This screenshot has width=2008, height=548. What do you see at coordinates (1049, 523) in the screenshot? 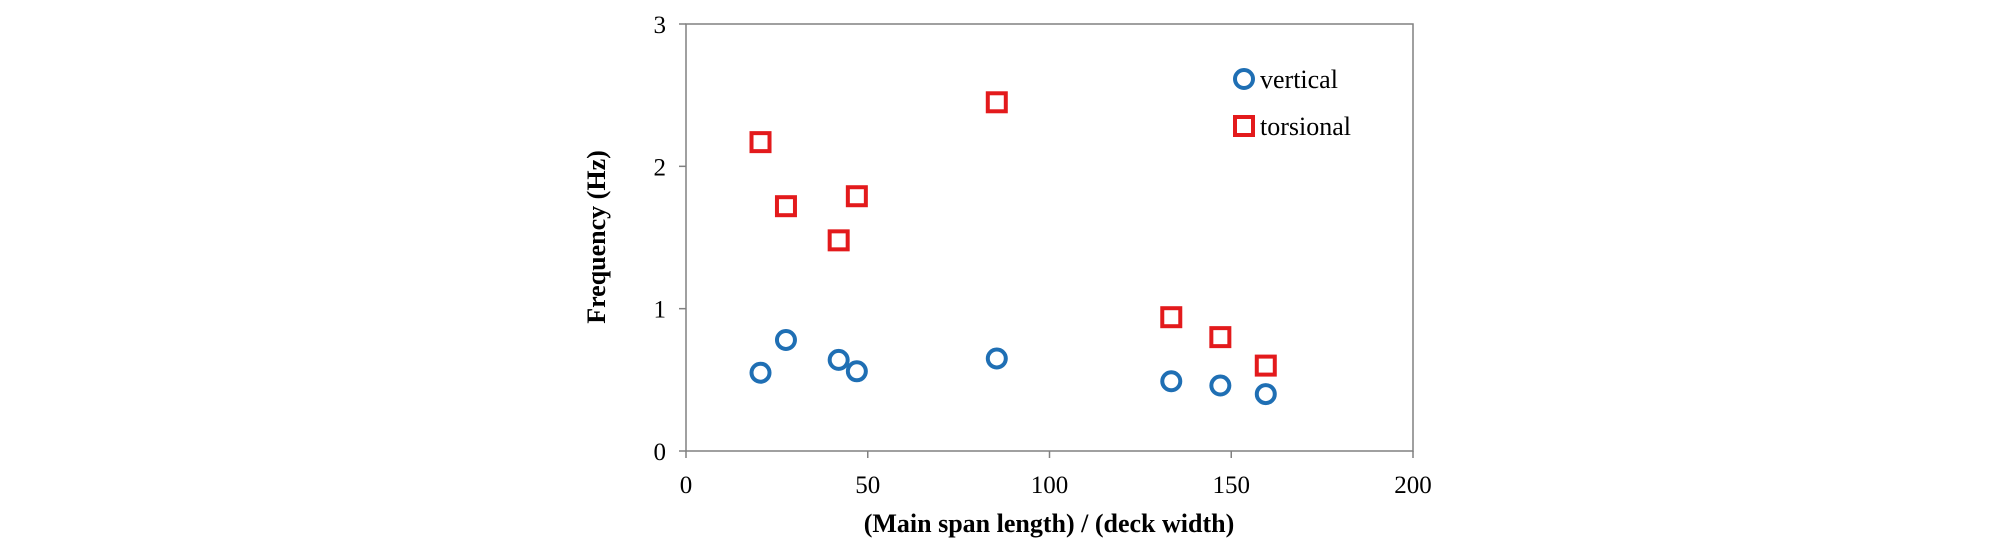
I see `x-axis-title: (Main span length) / (deck width)` at bounding box center [1049, 523].